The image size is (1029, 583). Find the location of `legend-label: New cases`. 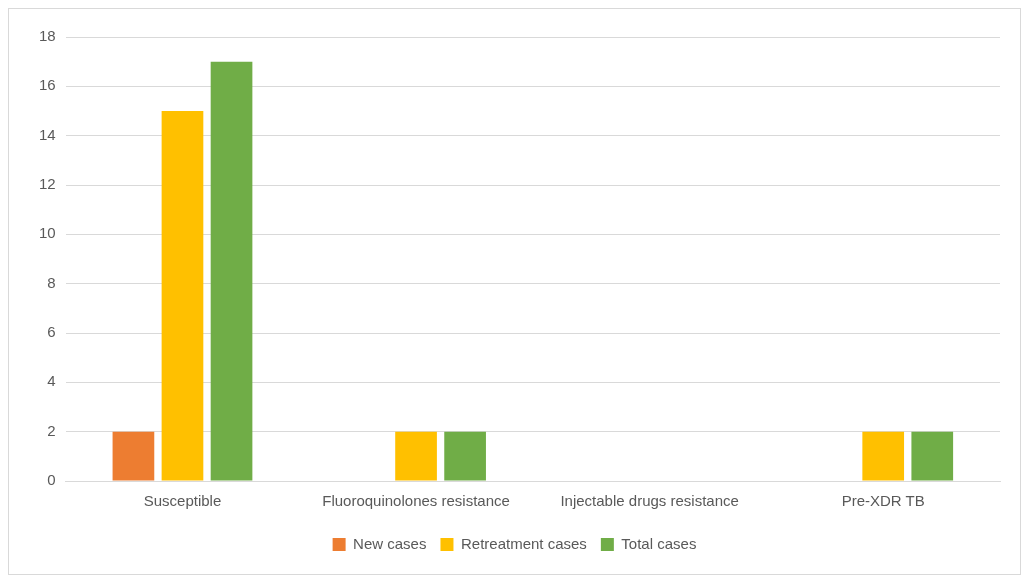

legend-label: New cases is located at coordinates (390, 543).